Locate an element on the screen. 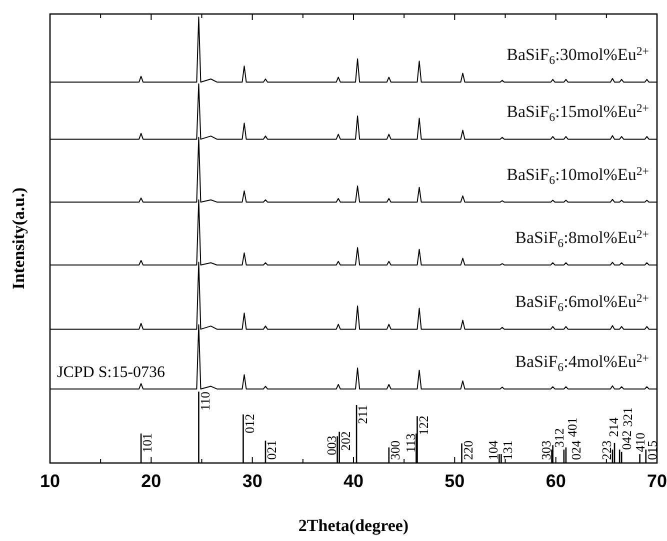  annotation: 101 is located at coordinates (147, 443).